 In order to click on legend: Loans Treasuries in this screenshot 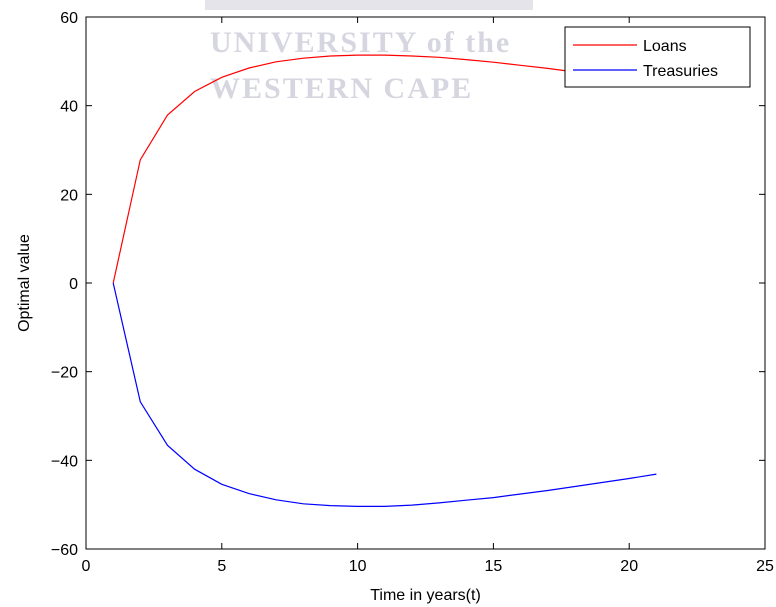, I will do `click(657, 57)`.